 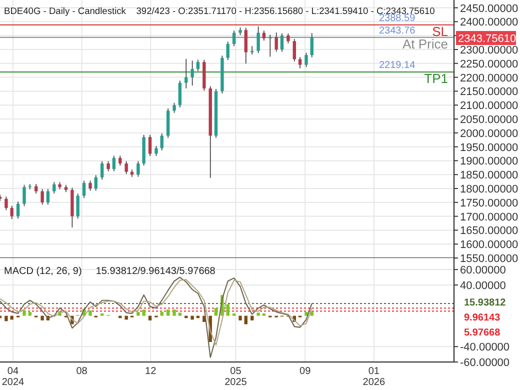 What do you see at coordinates (397, 65) in the screenshot?
I see `annotation: 2219.14` at bounding box center [397, 65].